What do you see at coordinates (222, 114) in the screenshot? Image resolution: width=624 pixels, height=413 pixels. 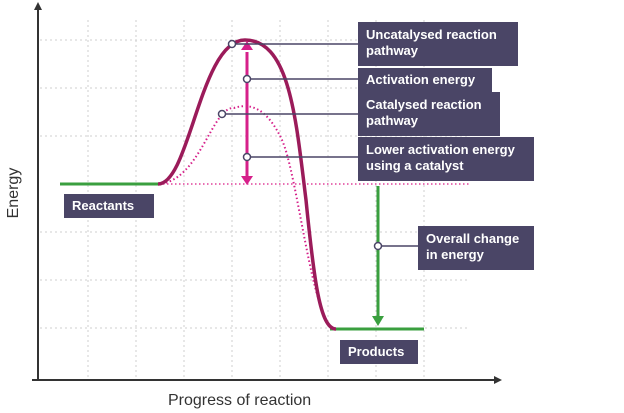 I see `leader-dot-catalysed` at bounding box center [222, 114].